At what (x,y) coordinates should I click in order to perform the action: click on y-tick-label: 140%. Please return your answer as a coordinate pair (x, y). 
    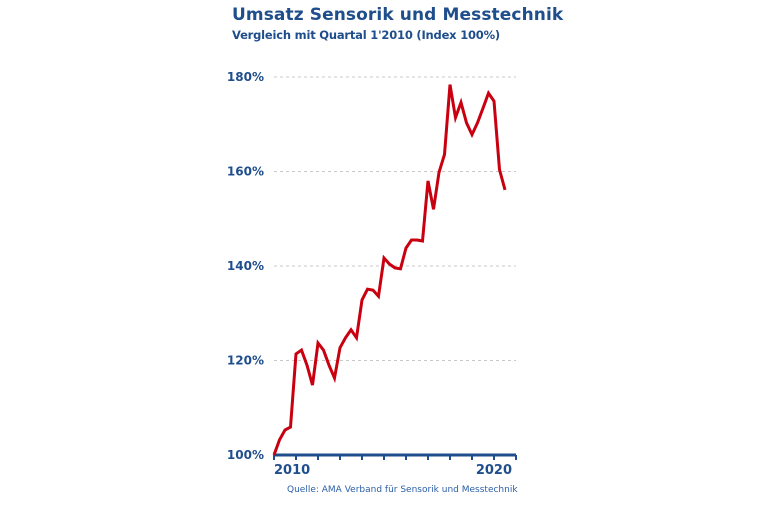
    Looking at the image, I should click on (245, 266).